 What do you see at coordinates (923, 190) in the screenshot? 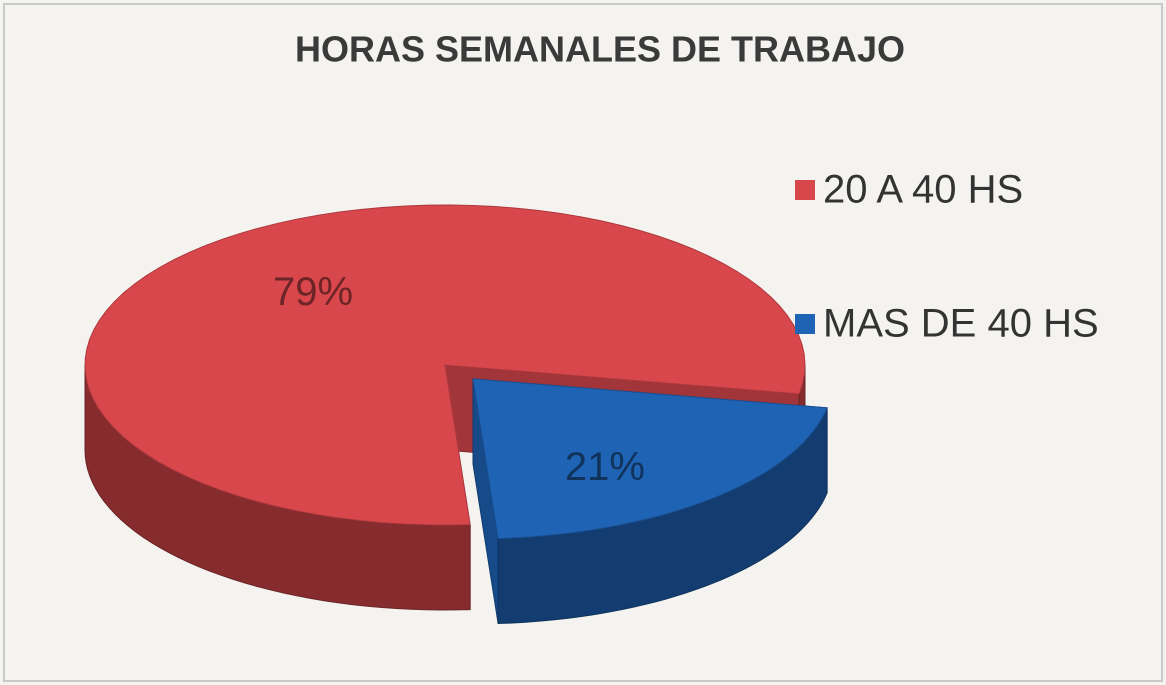
I see `legend-label: 20 A 40 HS` at bounding box center [923, 190].